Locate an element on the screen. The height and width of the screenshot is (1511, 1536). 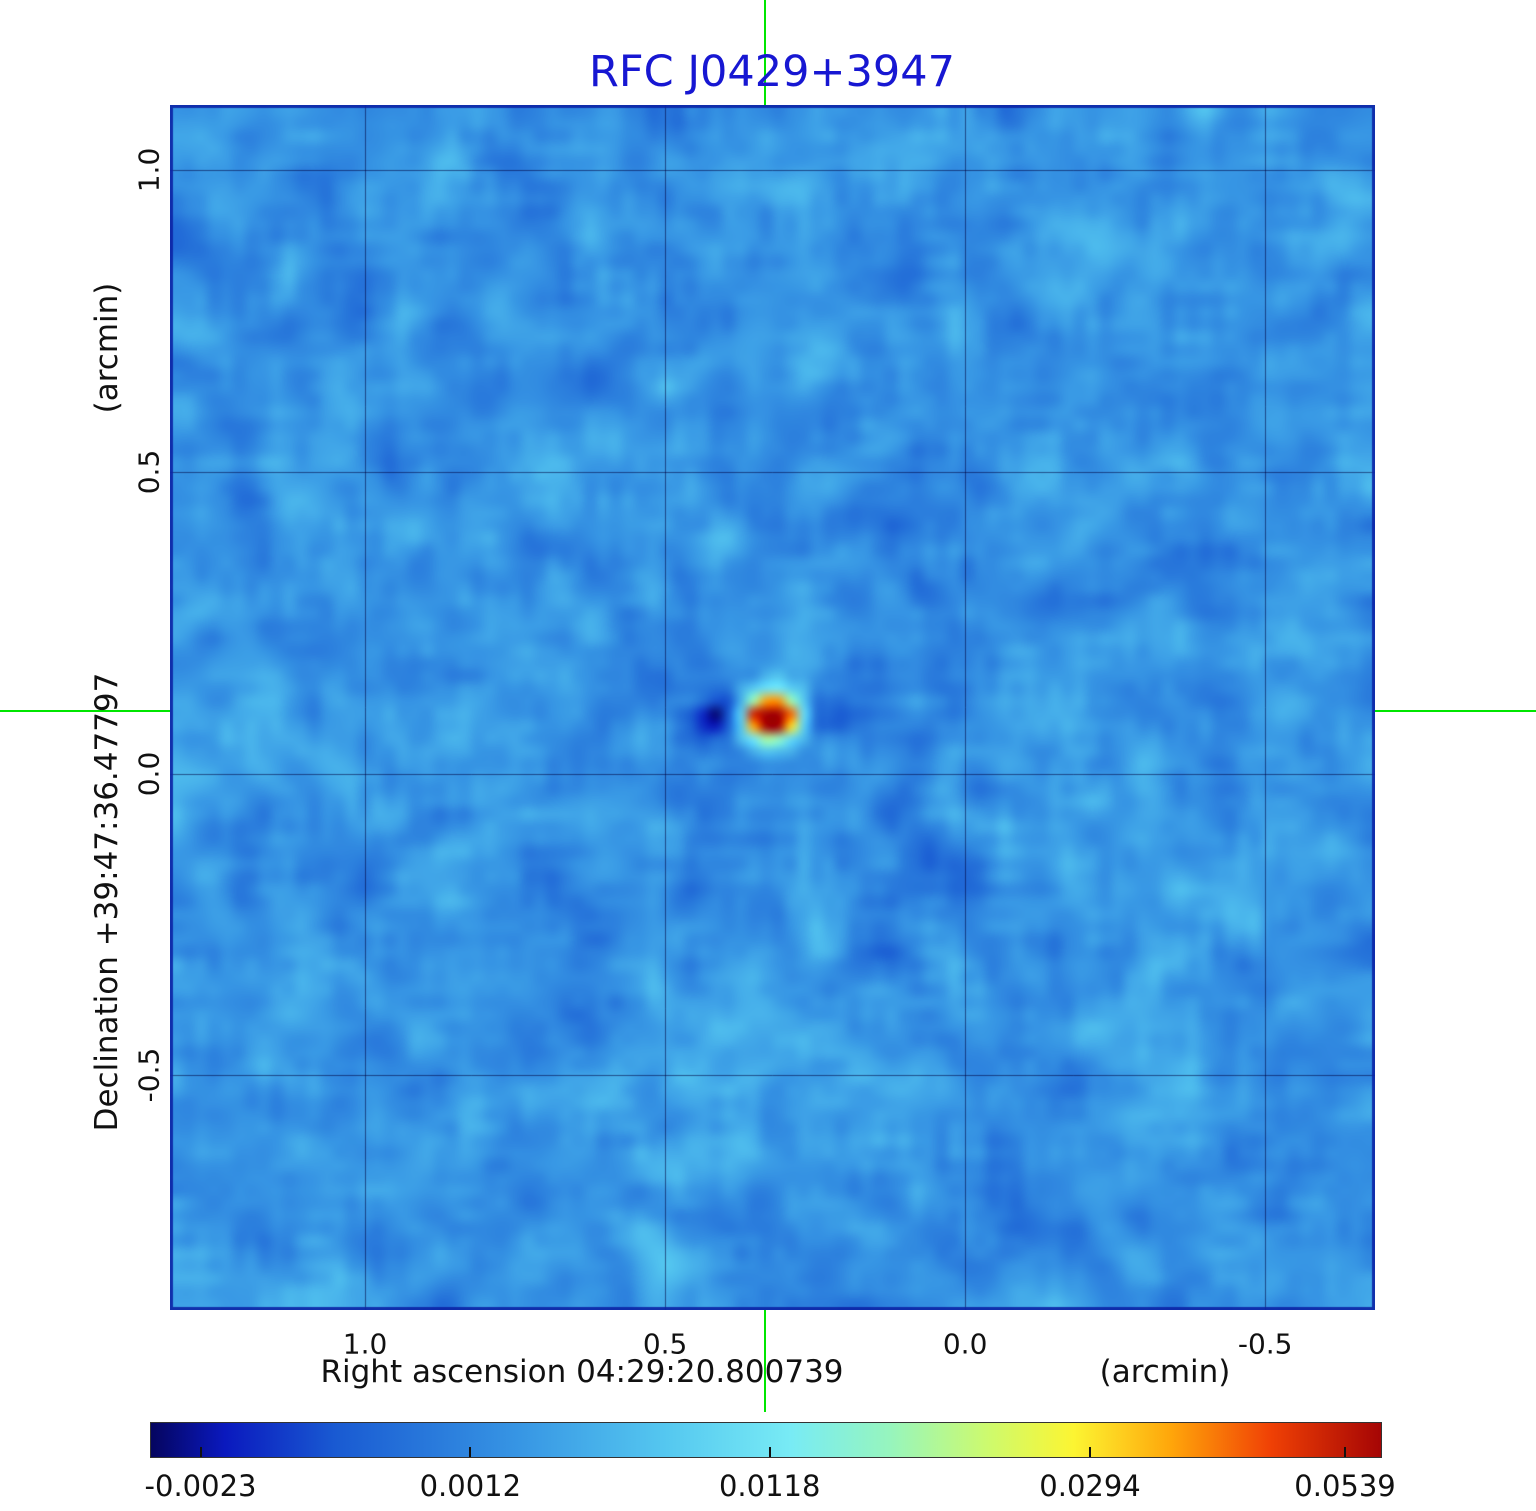
chart-title: RFC J0429+3947 is located at coordinates (772, 72).